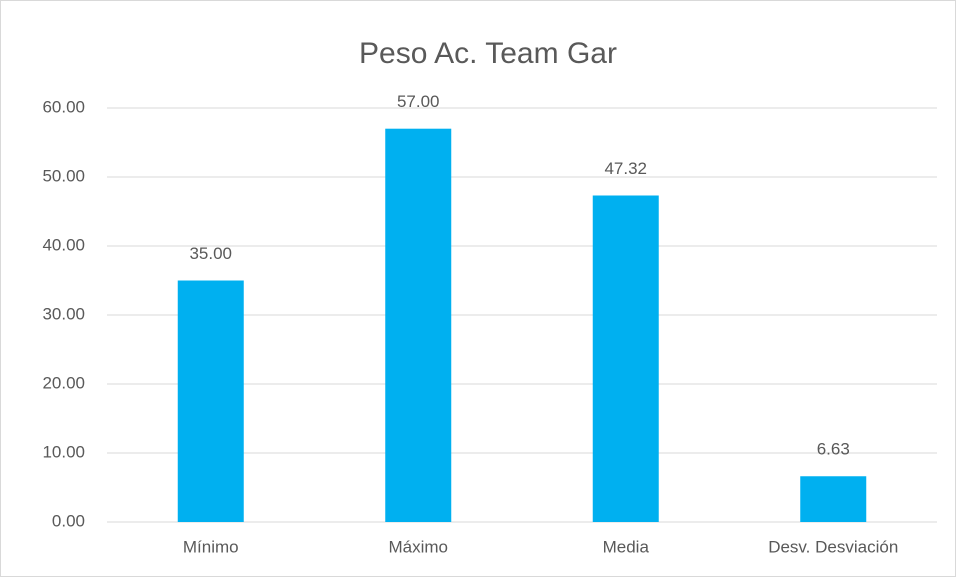 The image size is (957, 578). I want to click on data-label: 6.63, so click(833, 449).